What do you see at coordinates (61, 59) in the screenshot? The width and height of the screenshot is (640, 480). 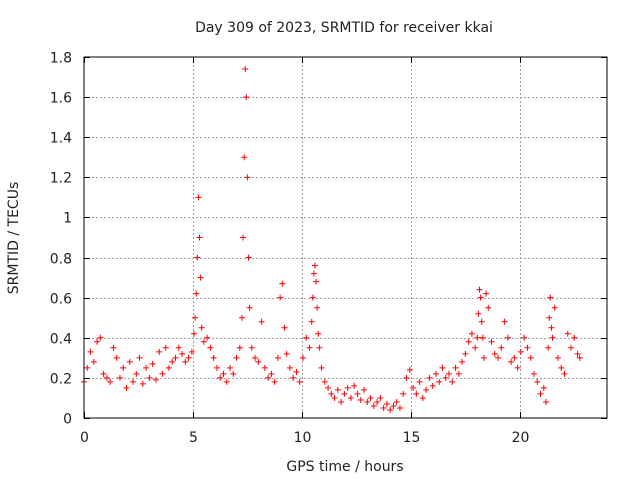 I see `y-tick-label: 1.8` at bounding box center [61, 59].